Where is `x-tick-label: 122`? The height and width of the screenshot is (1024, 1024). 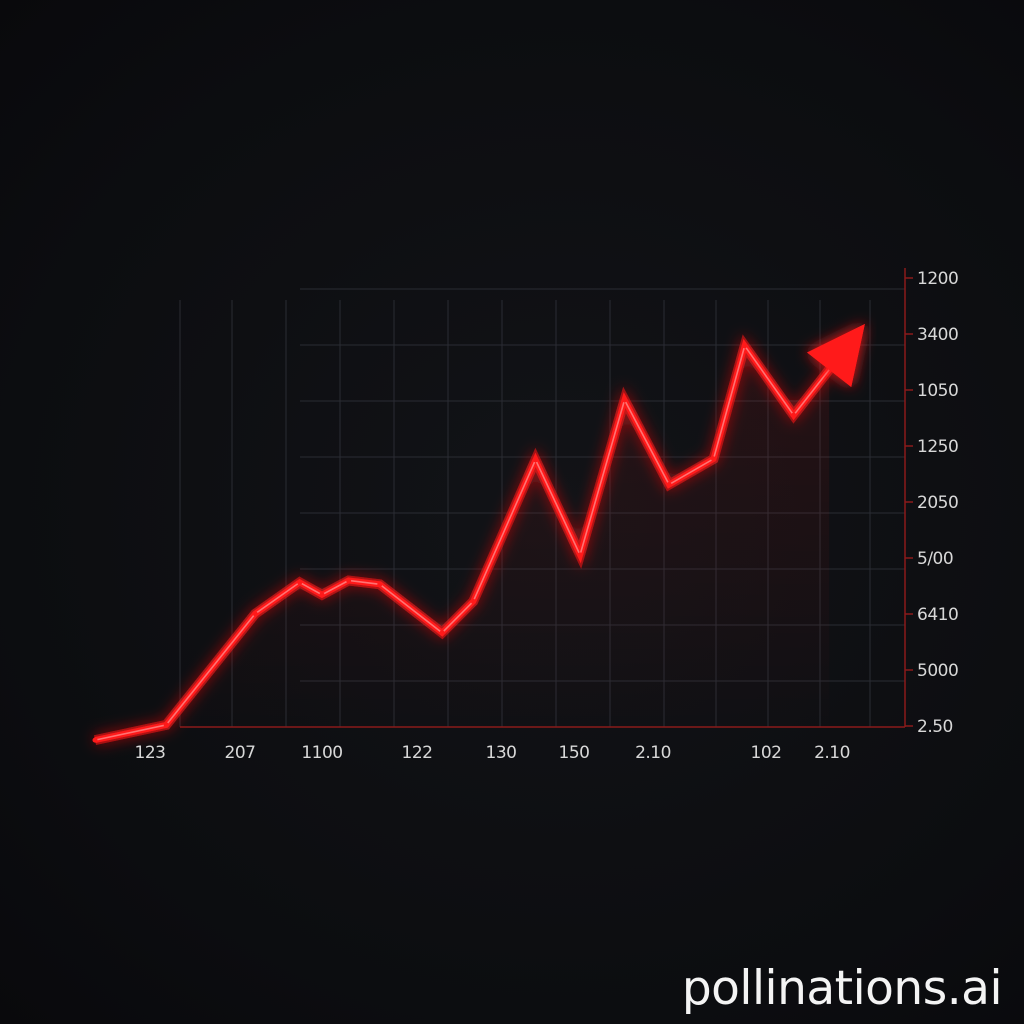 x-tick-label: 122 is located at coordinates (417, 753).